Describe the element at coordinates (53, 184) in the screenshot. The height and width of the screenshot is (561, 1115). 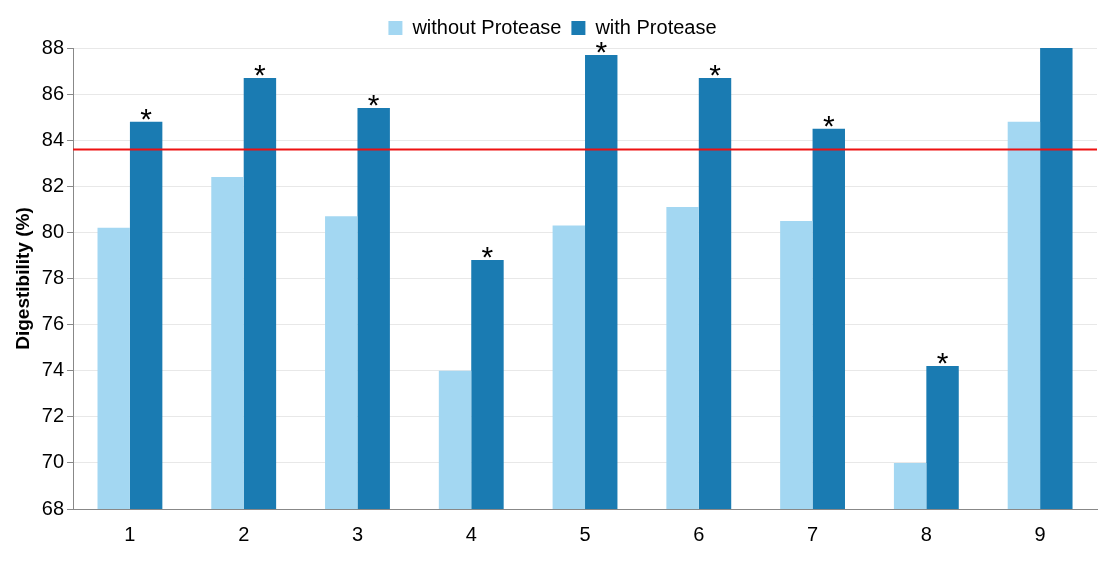
I see `y-tick-label: 82` at that location.